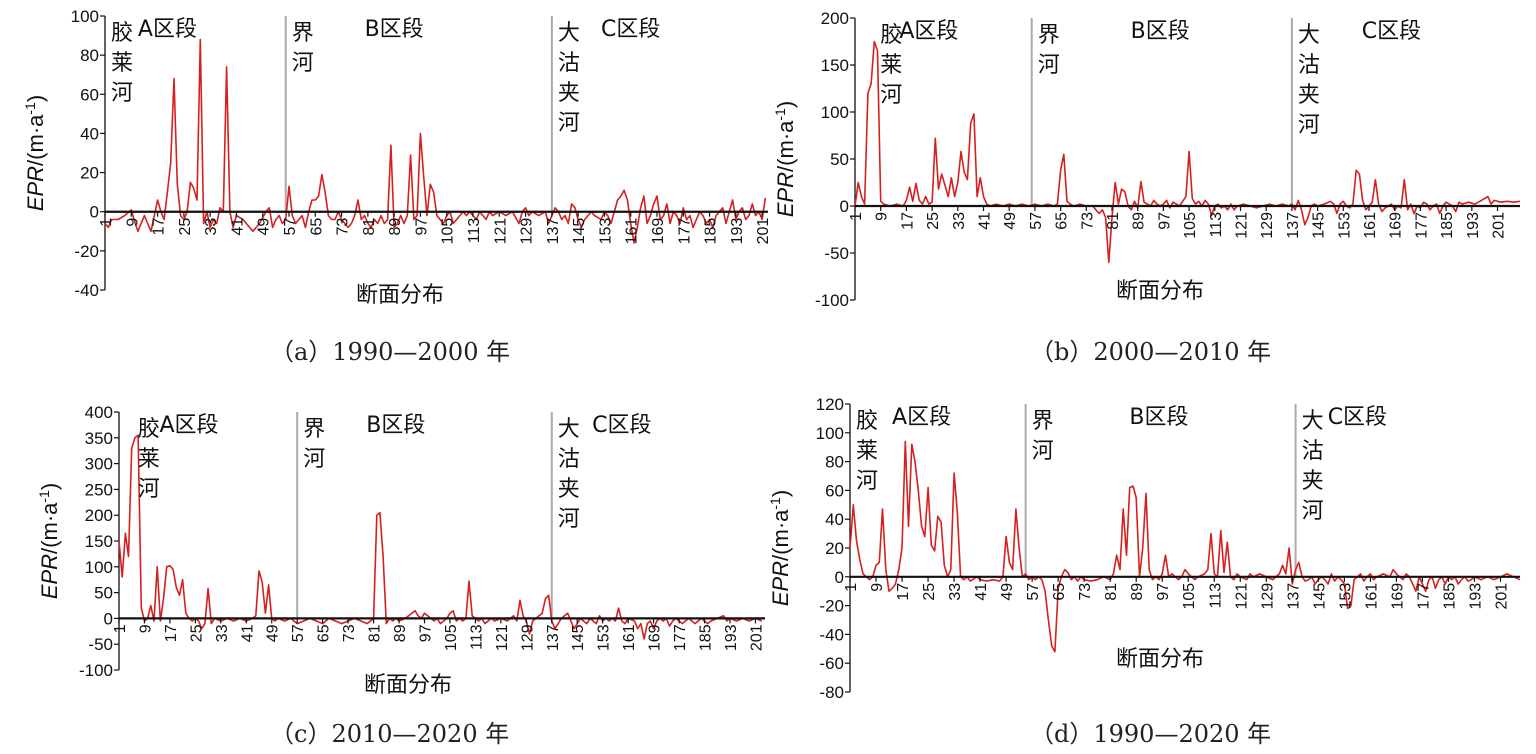  What do you see at coordinates (86, 290) in the screenshot?
I see `y-tick-label: -40` at bounding box center [86, 290].